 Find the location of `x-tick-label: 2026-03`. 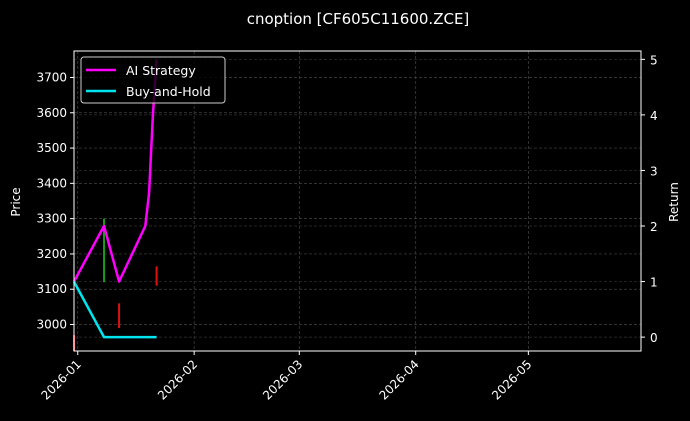

x-tick-label: 2026-03 is located at coordinates (282, 379).